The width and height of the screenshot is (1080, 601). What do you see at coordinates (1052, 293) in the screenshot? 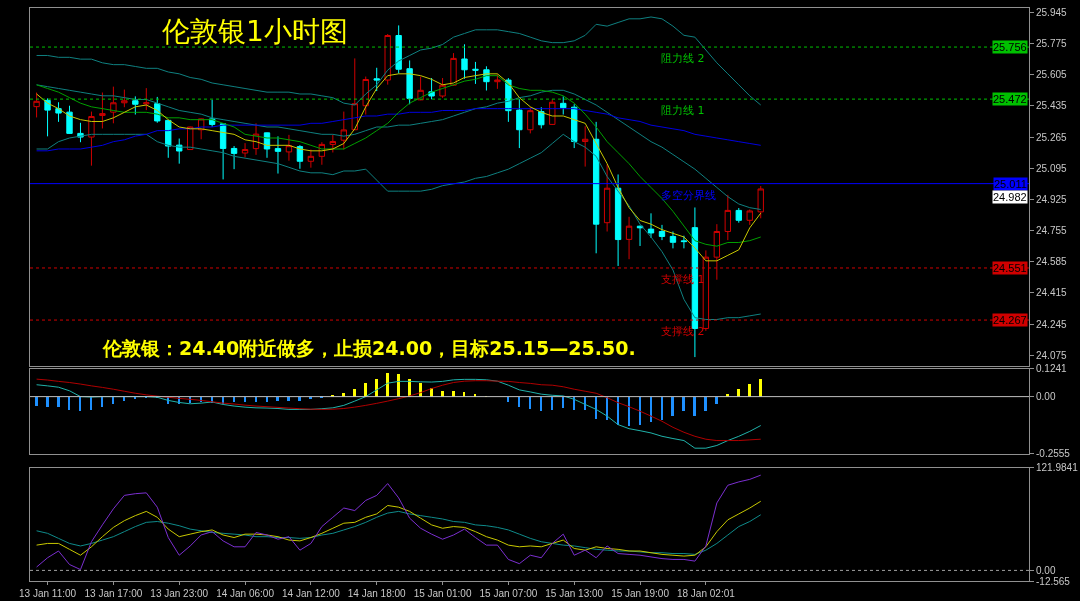
I see `y-tick-label: 24.415` at bounding box center [1052, 293].